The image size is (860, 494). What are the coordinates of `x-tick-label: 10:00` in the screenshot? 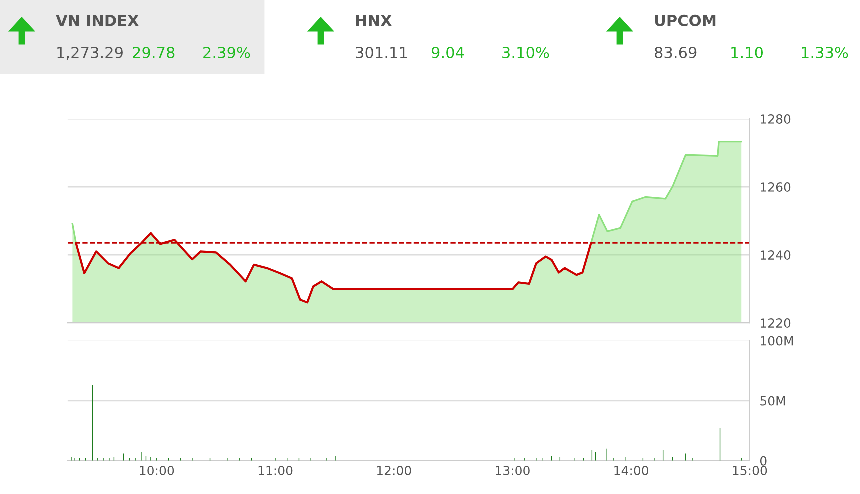 It's located at (157, 471).